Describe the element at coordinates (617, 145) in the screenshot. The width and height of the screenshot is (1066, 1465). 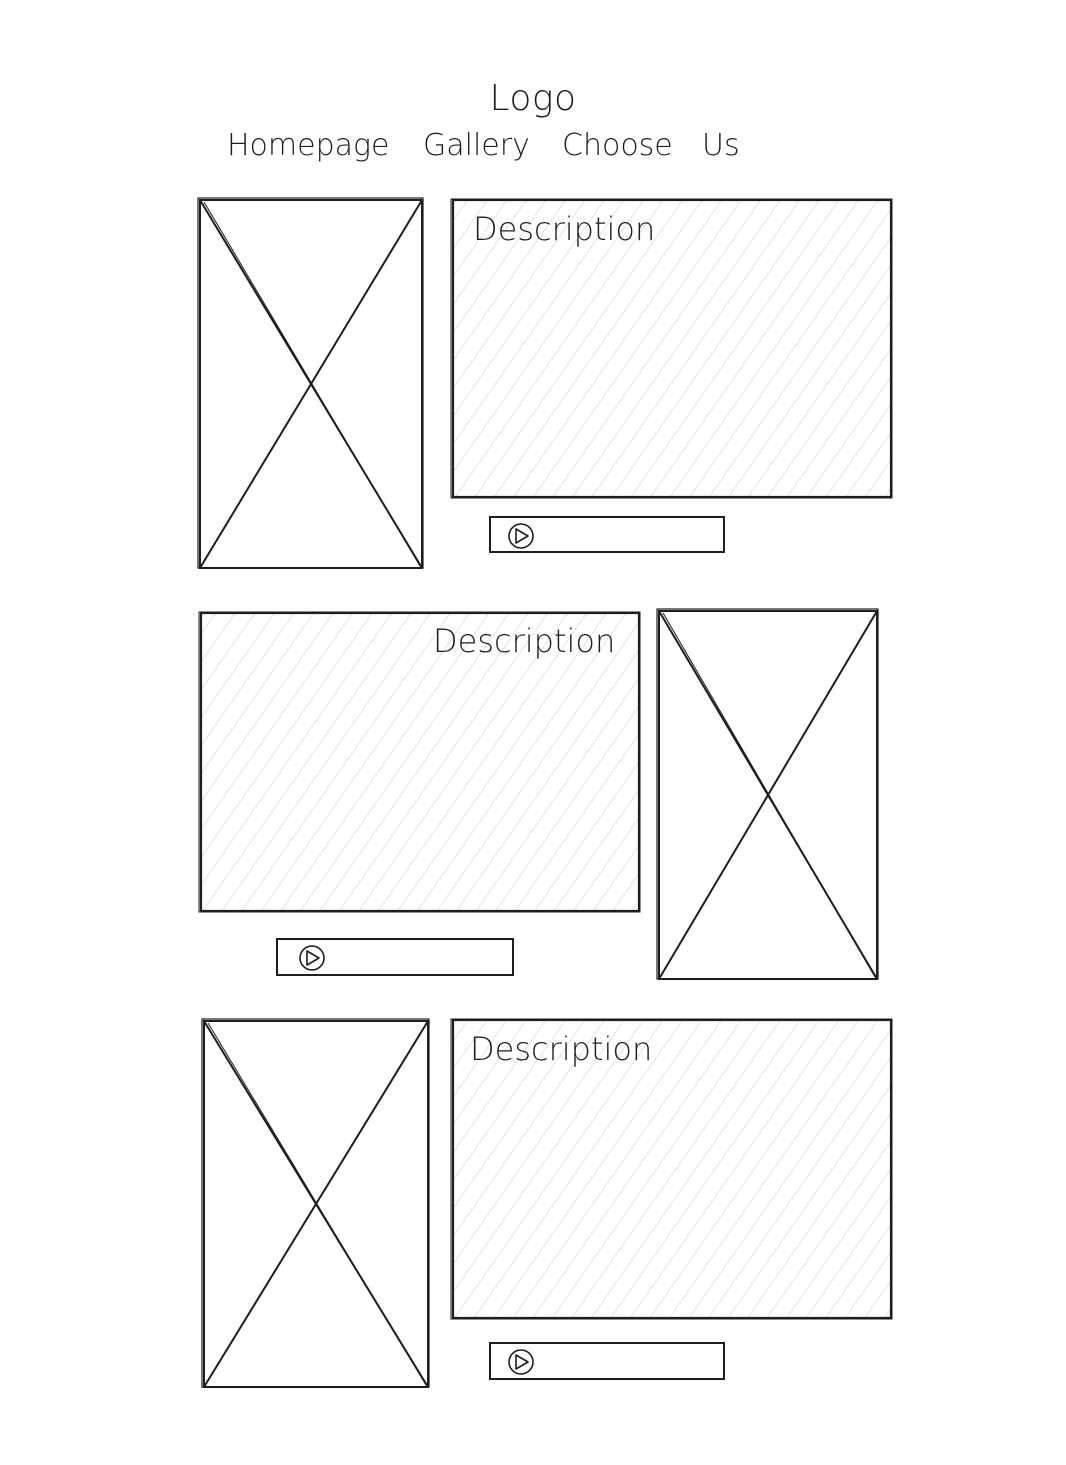
I see `nav-choose: Choose` at that location.